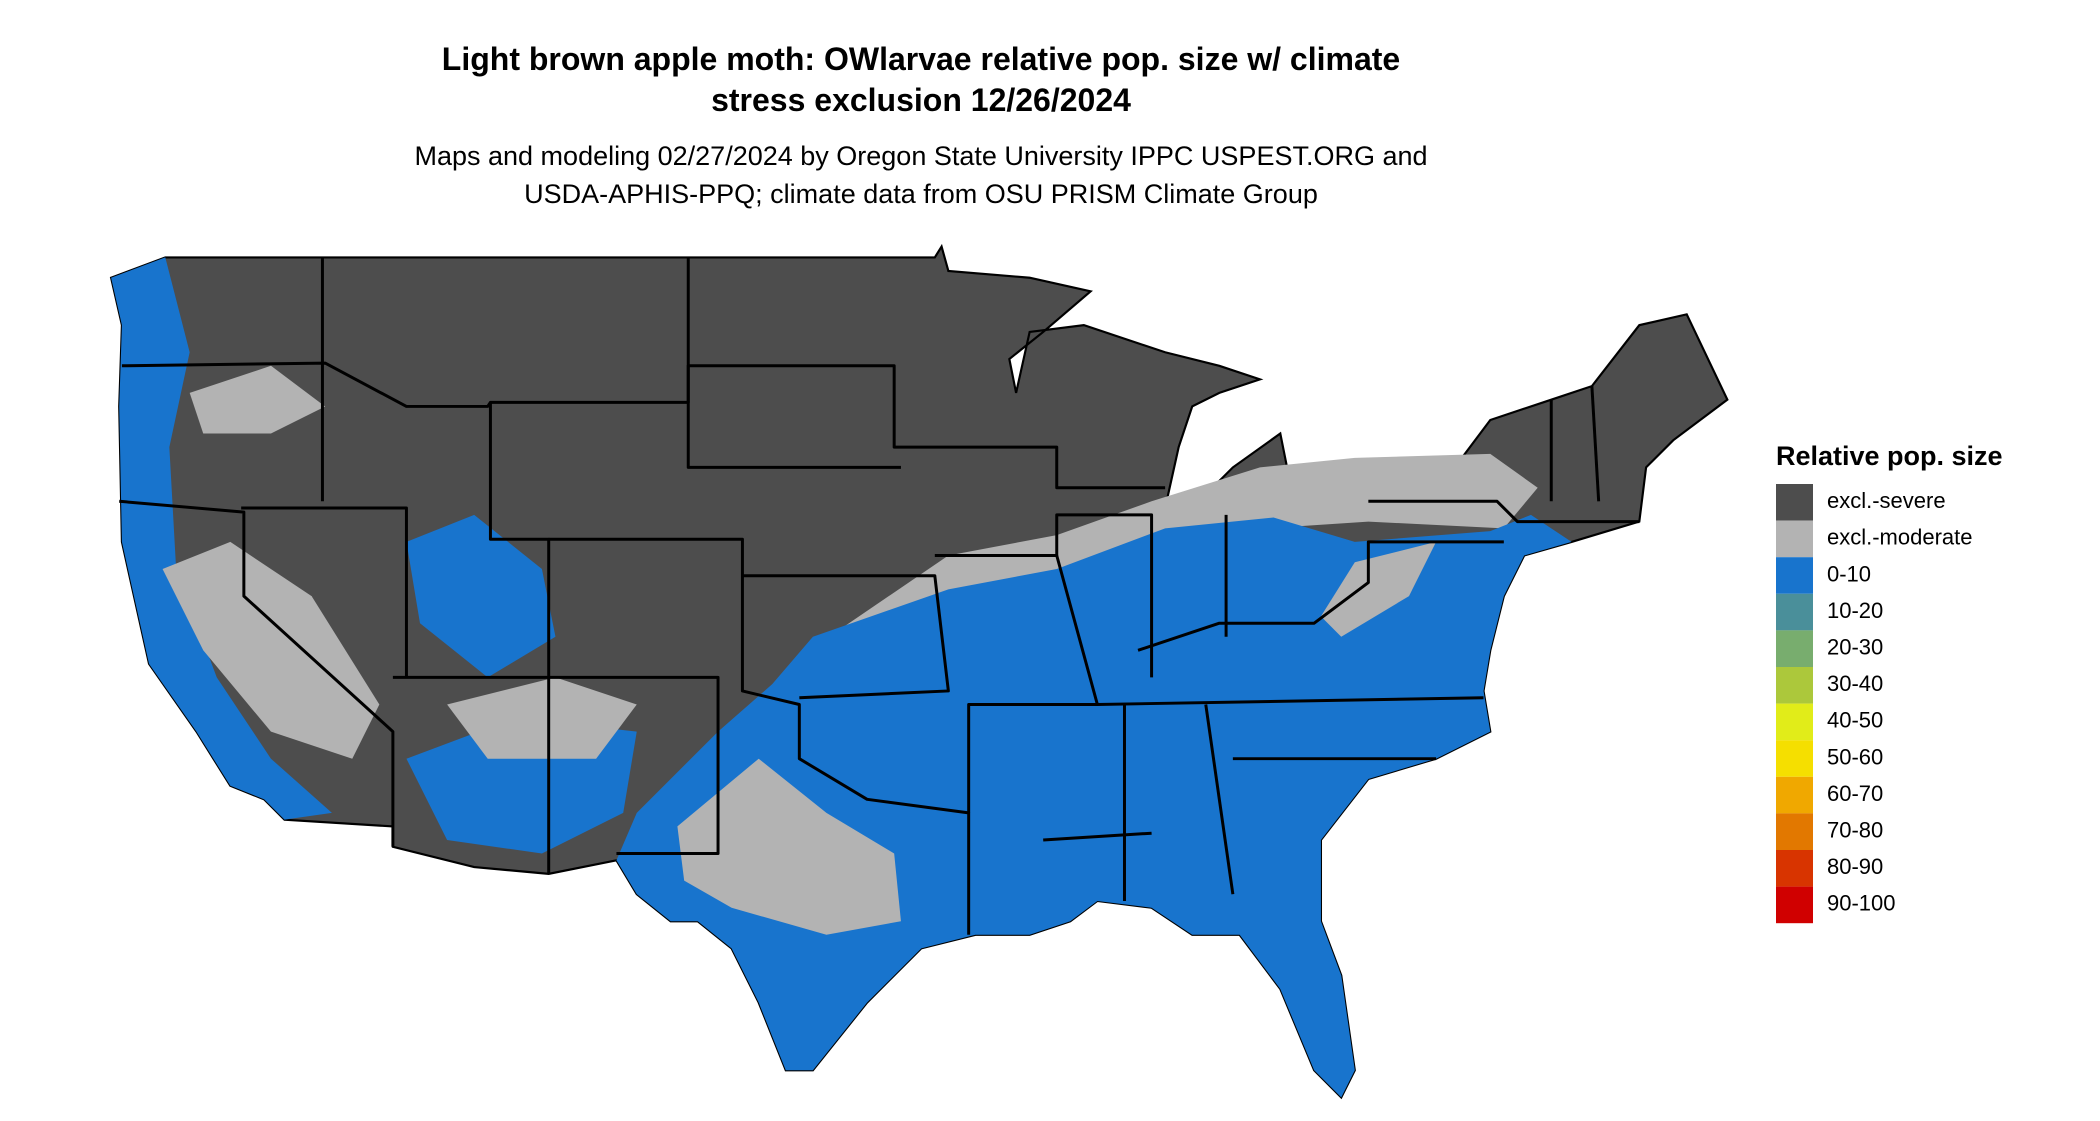  Describe the element at coordinates (1855, 756) in the screenshot. I see `legend-label: 50-60` at that location.